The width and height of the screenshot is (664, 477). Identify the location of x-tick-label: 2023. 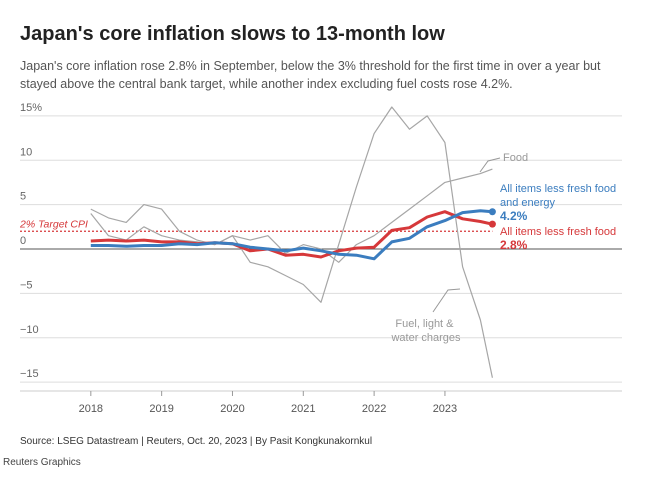
(445, 409).